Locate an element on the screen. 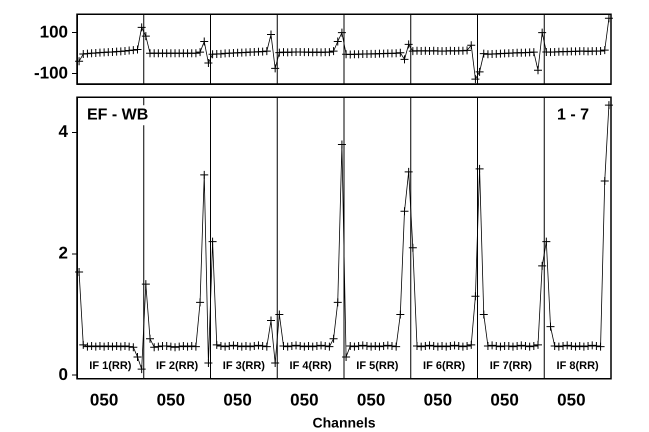 The image size is (649, 432). annotation: IF 4(RR) is located at coordinates (311, 366).